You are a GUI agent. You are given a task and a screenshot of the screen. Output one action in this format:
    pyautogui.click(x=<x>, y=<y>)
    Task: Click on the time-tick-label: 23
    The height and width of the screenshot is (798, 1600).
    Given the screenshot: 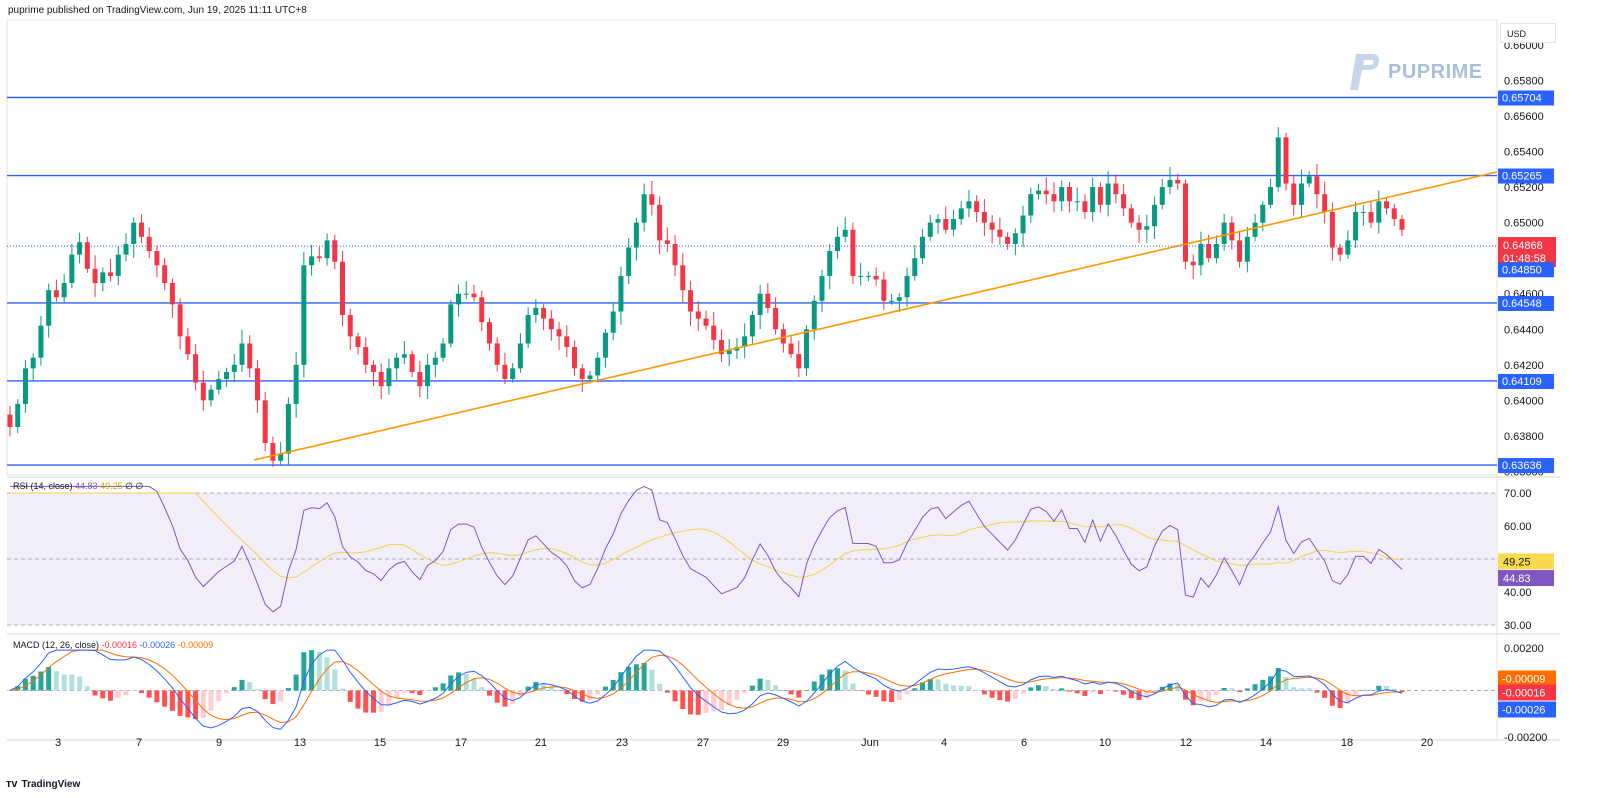 What is the action you would take?
    pyautogui.click(x=622, y=743)
    